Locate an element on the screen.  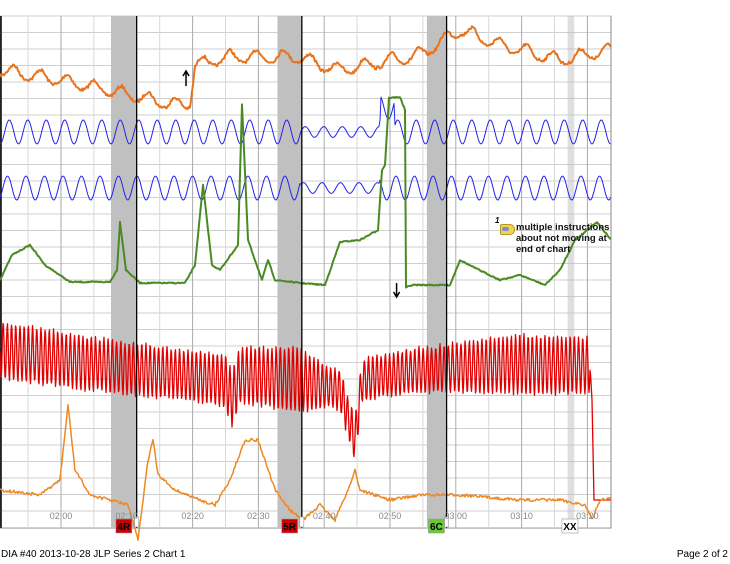
note-icon is located at coordinates (507, 229).